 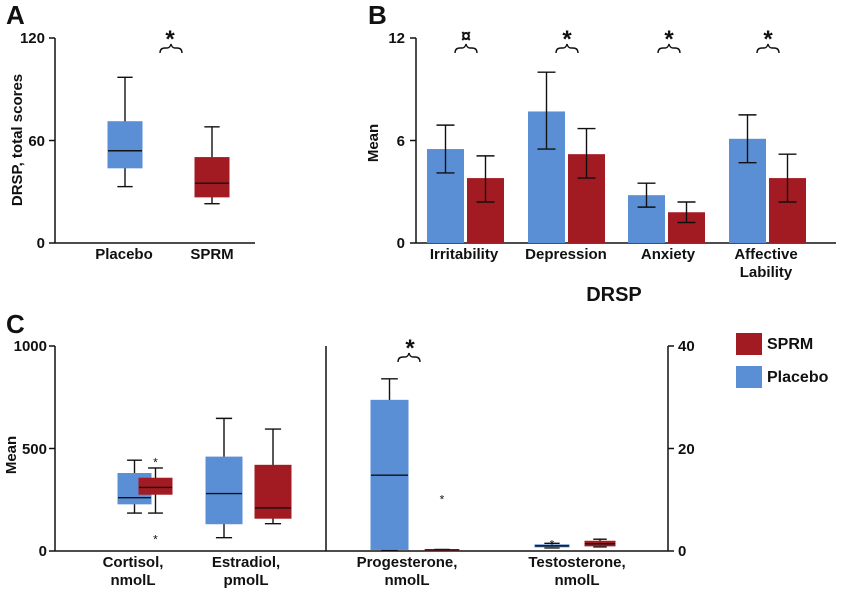 What do you see at coordinates (410, 348) in the screenshot?
I see `c-significance-star: *` at bounding box center [410, 348].